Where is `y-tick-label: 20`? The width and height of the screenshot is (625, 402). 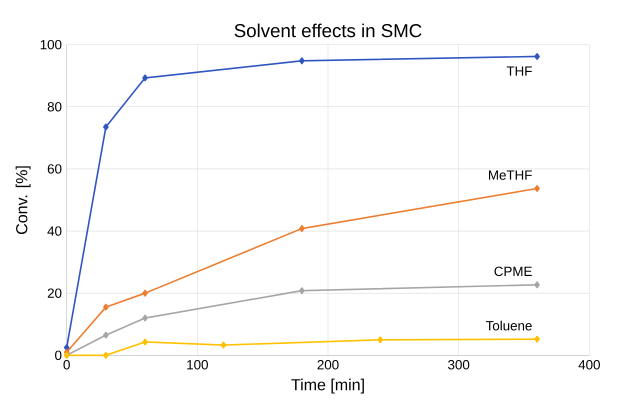
y-tick-label: 20 is located at coordinates (55, 293).